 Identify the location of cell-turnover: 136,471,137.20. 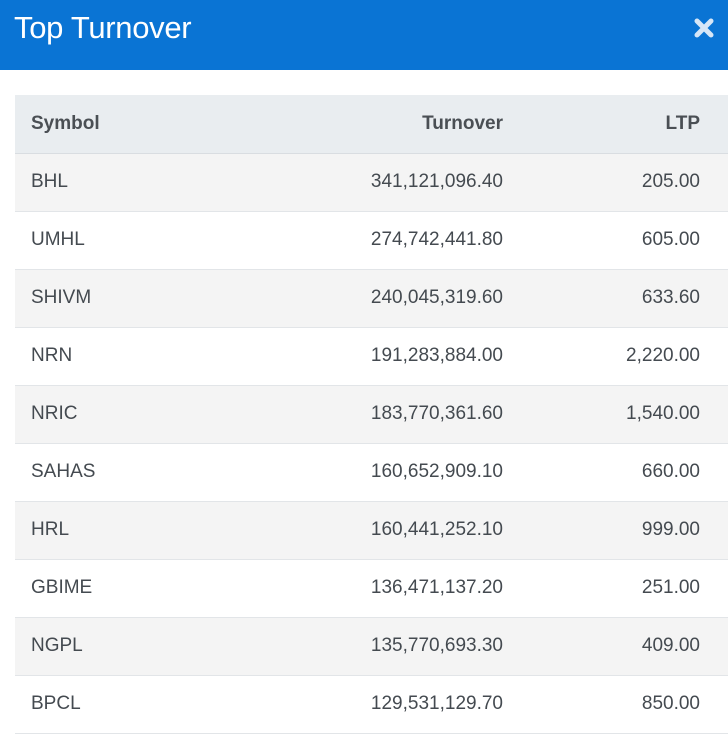
(369, 588).